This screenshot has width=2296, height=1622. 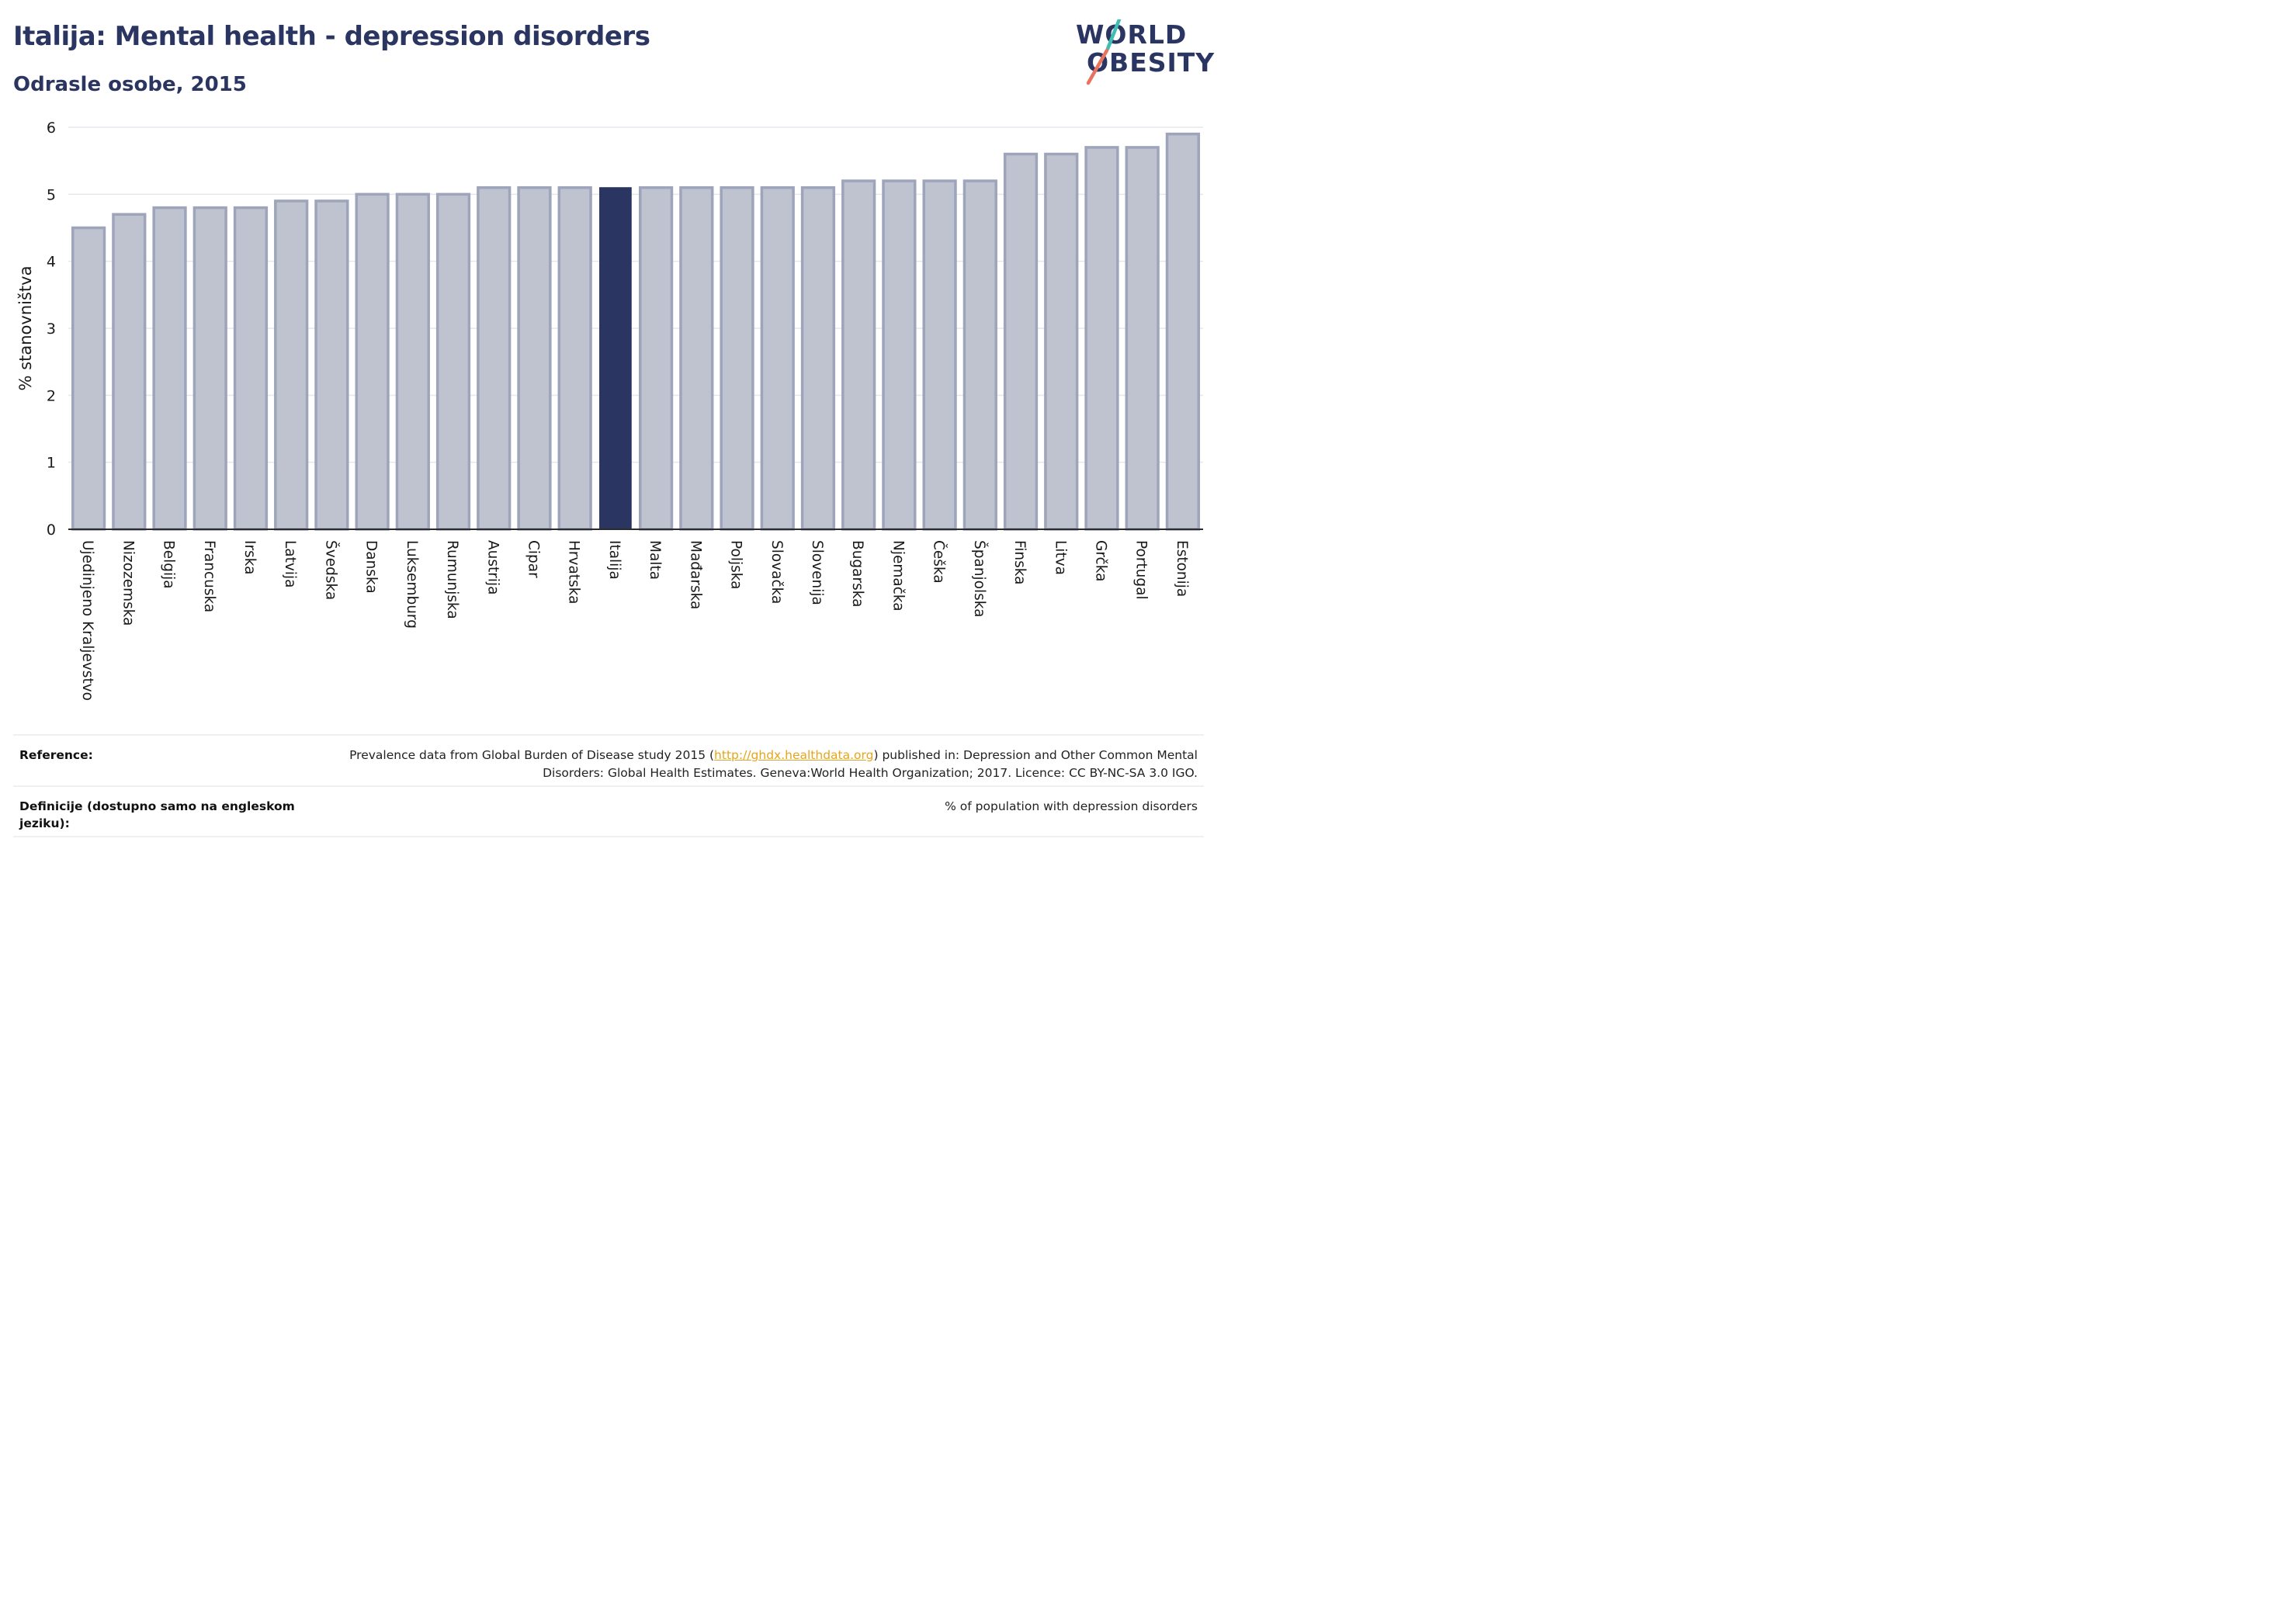 I want to click on reference-label: Reference:, so click(x=56, y=755).